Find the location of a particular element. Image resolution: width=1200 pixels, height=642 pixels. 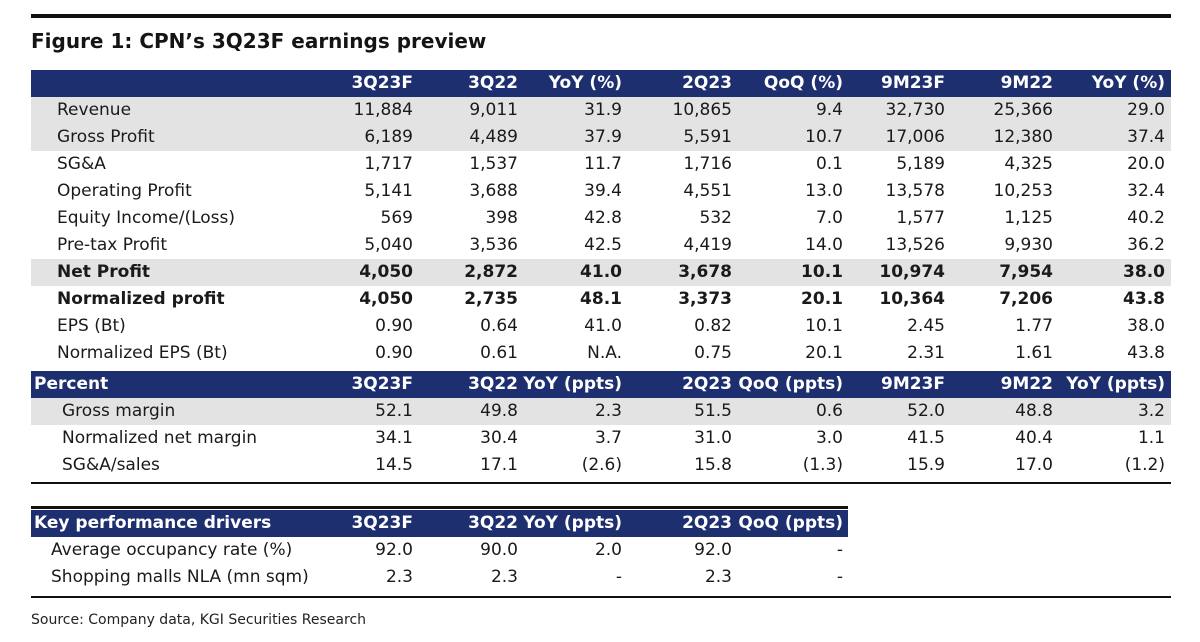

value-cell: 7.0 is located at coordinates (829, 218).